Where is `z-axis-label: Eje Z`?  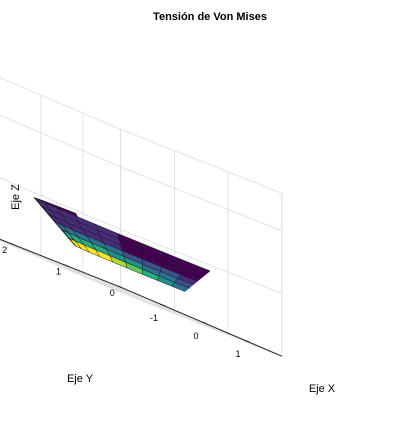
z-axis-label: Eje Z is located at coordinates (16, 197).